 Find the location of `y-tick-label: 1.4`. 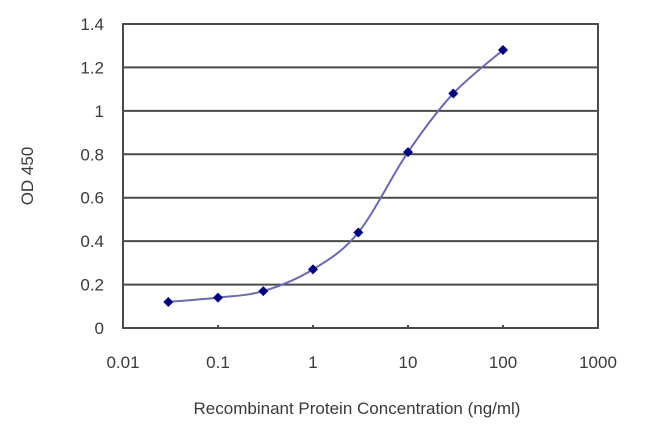

y-tick-label: 1.4 is located at coordinates (92, 24).